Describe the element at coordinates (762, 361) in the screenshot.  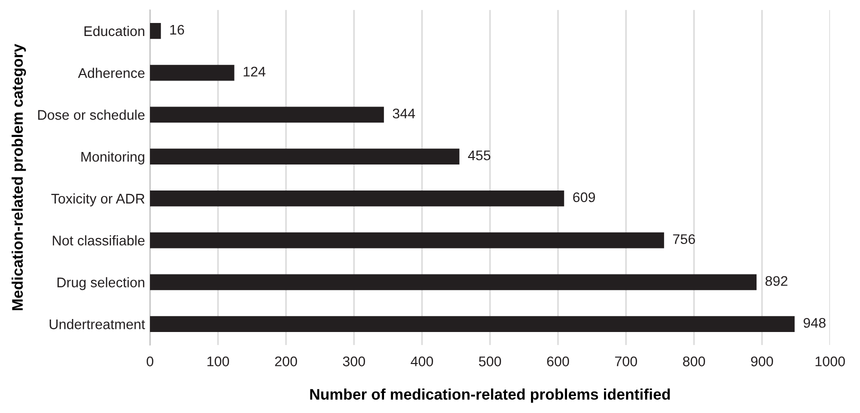
I see `x-tick-label: 900` at that location.